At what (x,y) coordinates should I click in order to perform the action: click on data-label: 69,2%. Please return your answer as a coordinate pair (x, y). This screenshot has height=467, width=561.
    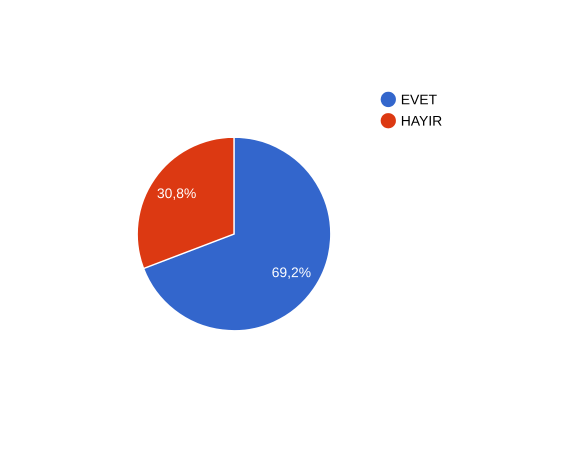
    Looking at the image, I should click on (291, 273).